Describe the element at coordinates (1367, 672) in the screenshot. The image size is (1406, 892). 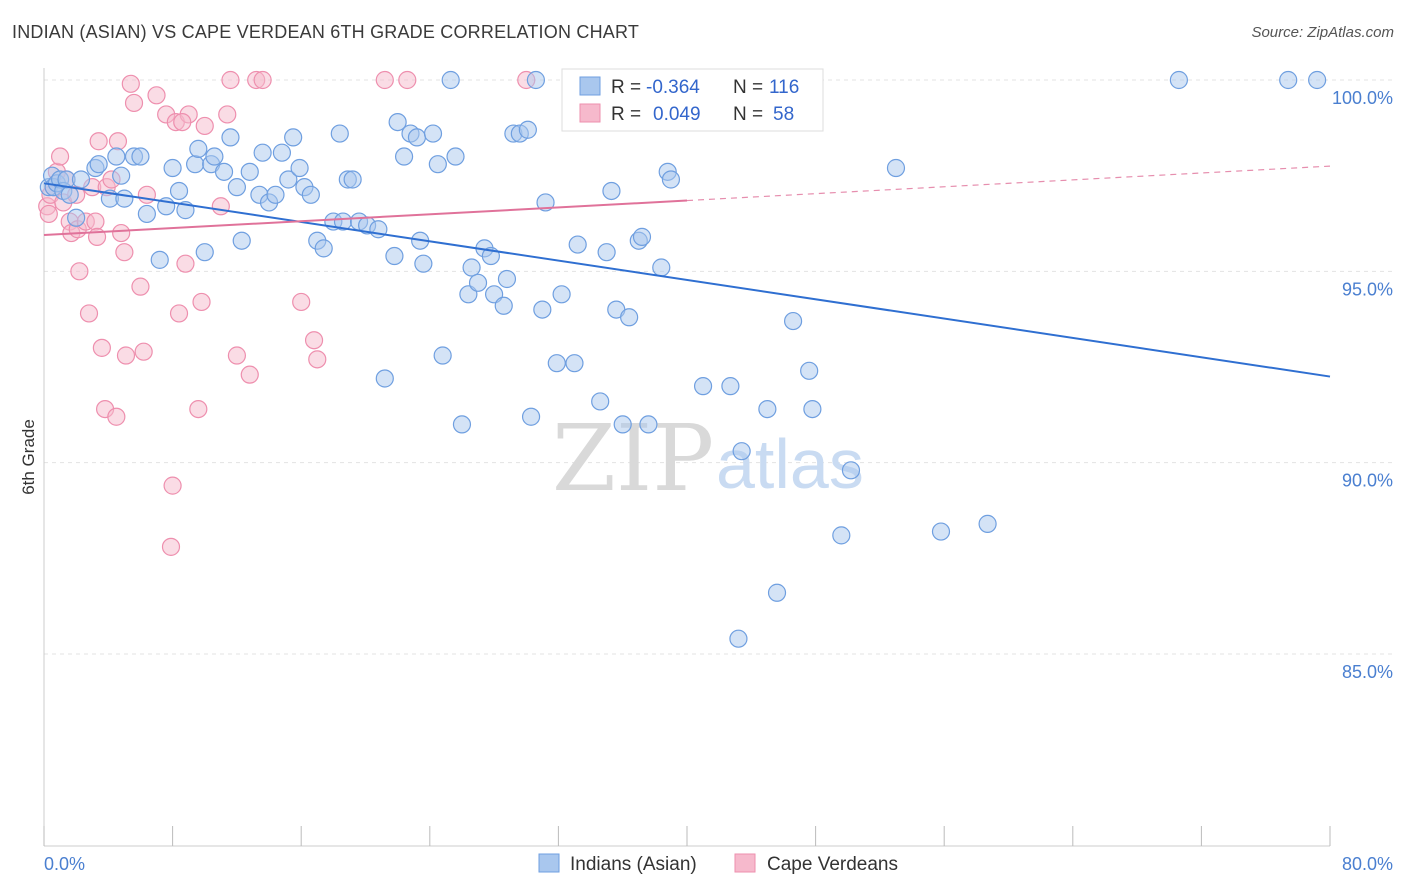
I see `y-tick-label-0: 85.0%` at that location.